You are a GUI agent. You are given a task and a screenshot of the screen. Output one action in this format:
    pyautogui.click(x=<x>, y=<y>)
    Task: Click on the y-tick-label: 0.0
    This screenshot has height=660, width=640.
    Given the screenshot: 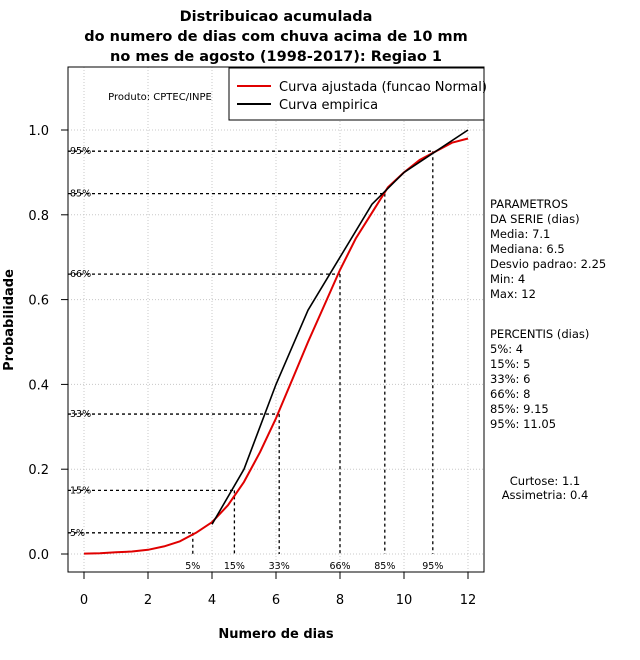 What is the action you would take?
    pyautogui.click(x=38, y=555)
    